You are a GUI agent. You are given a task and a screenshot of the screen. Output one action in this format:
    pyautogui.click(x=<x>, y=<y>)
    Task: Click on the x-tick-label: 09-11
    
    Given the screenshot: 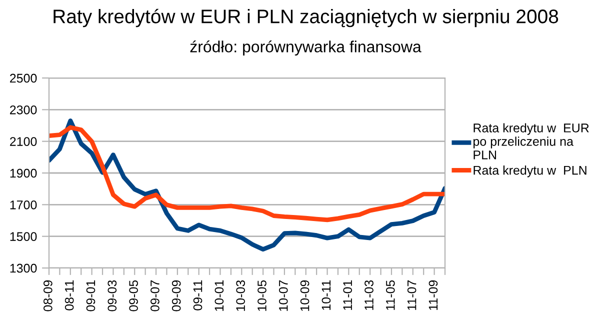 What is the action you would take?
    pyautogui.click(x=197, y=295)
    